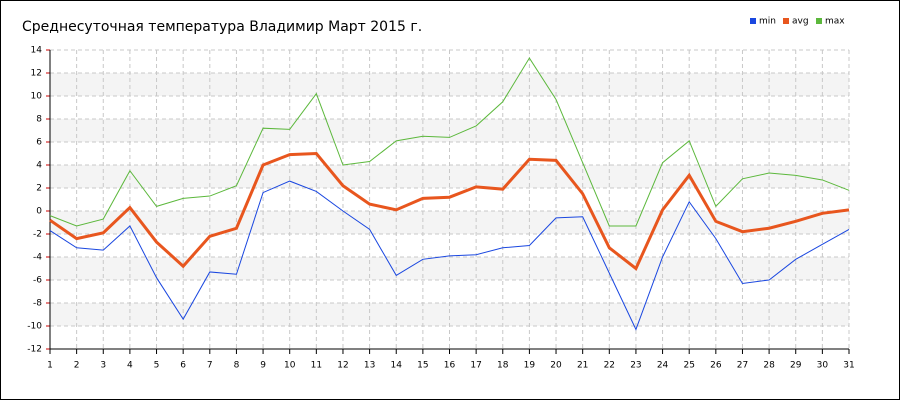  What do you see at coordinates (796, 366) in the screenshot?
I see `x-tick-label: 29` at bounding box center [796, 366].